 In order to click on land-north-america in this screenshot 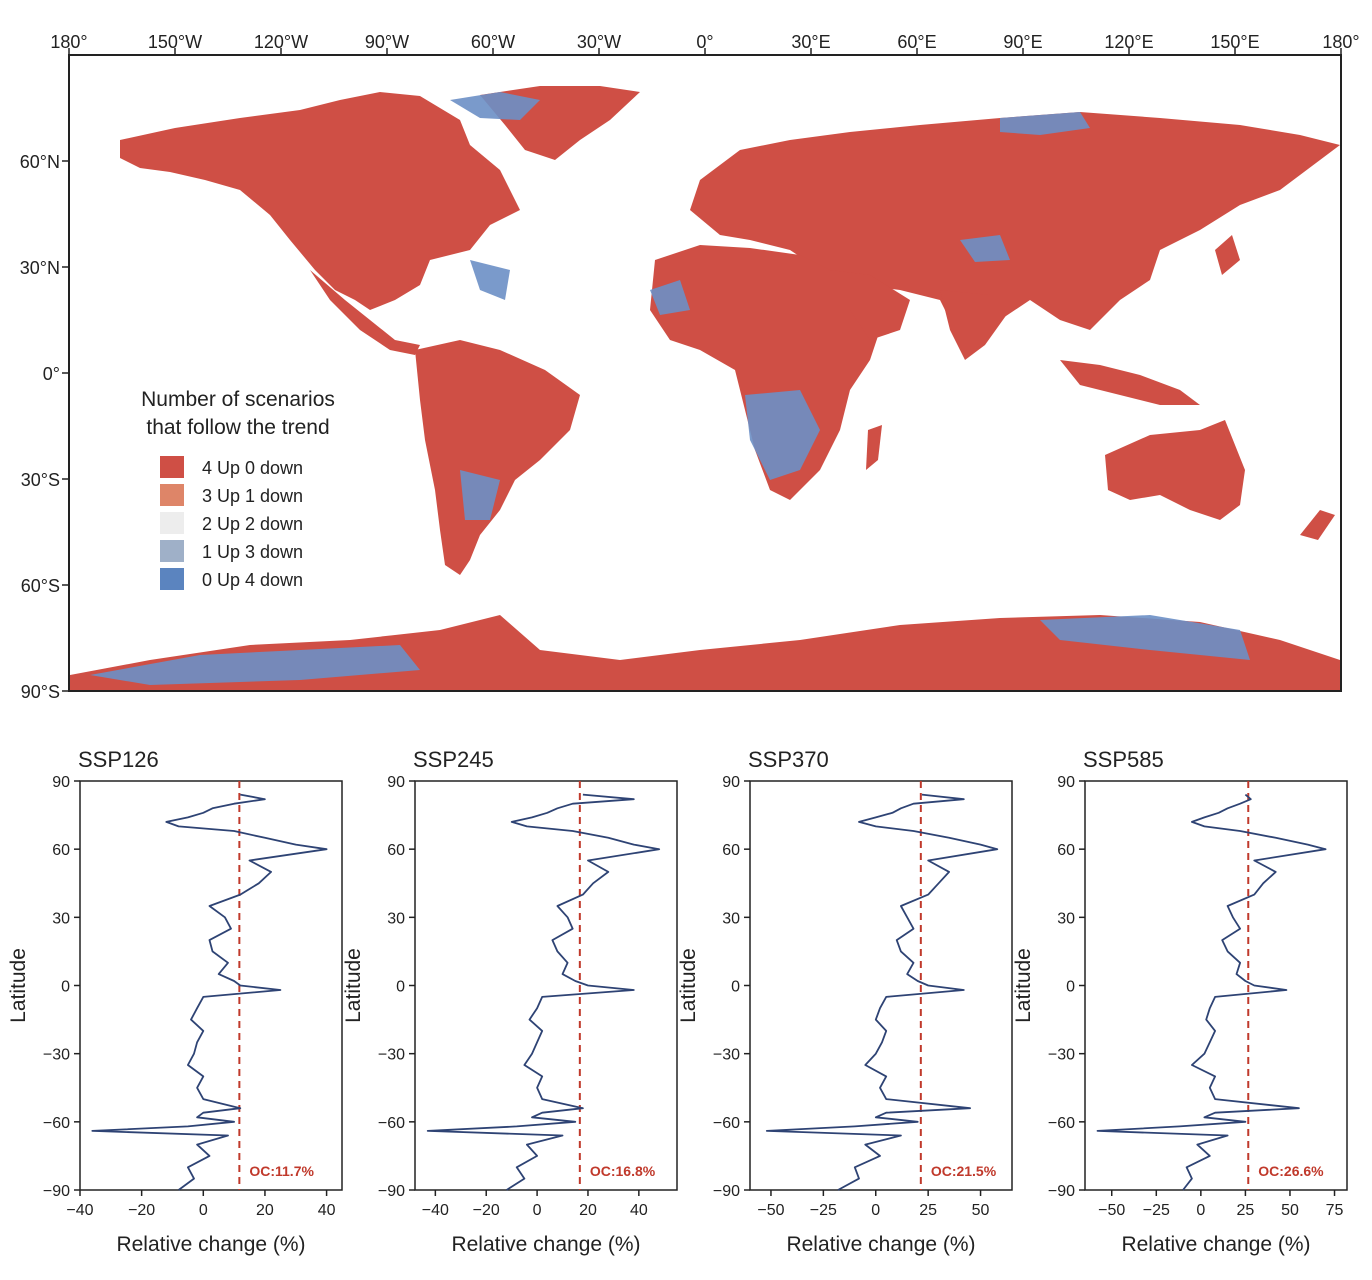, I will do `click(320, 201)`.